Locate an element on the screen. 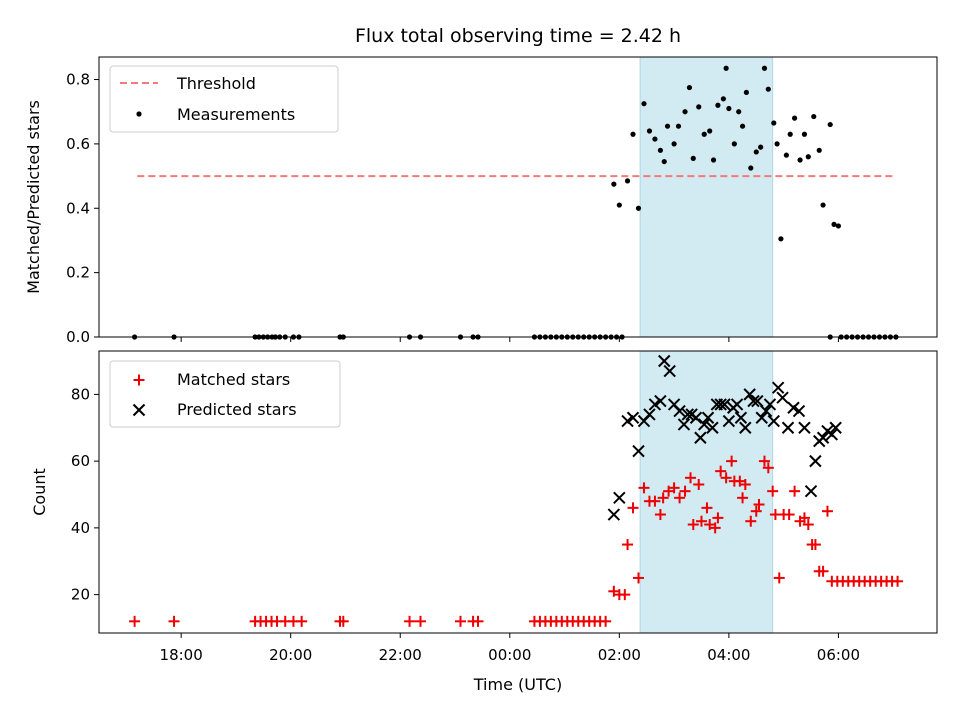  bottom-x-ticks: 18:00 20:00 22:00 00:00 02:00 04:00 06:00 is located at coordinates (510, 648).